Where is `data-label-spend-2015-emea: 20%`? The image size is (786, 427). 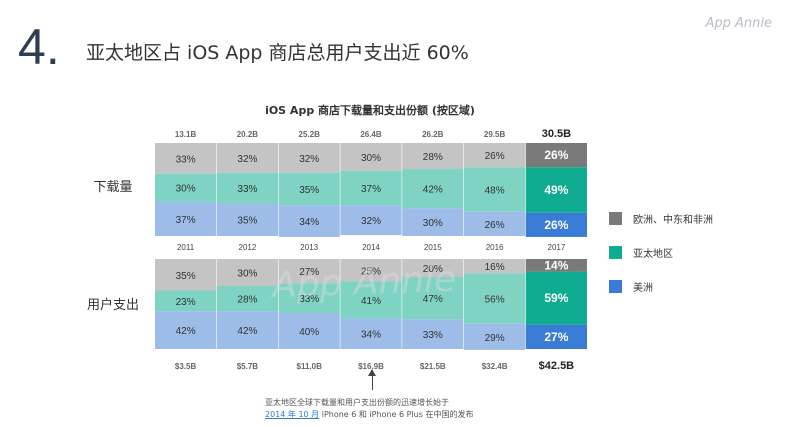 data-label-spend-2015-emea: 20% is located at coordinates (433, 269).